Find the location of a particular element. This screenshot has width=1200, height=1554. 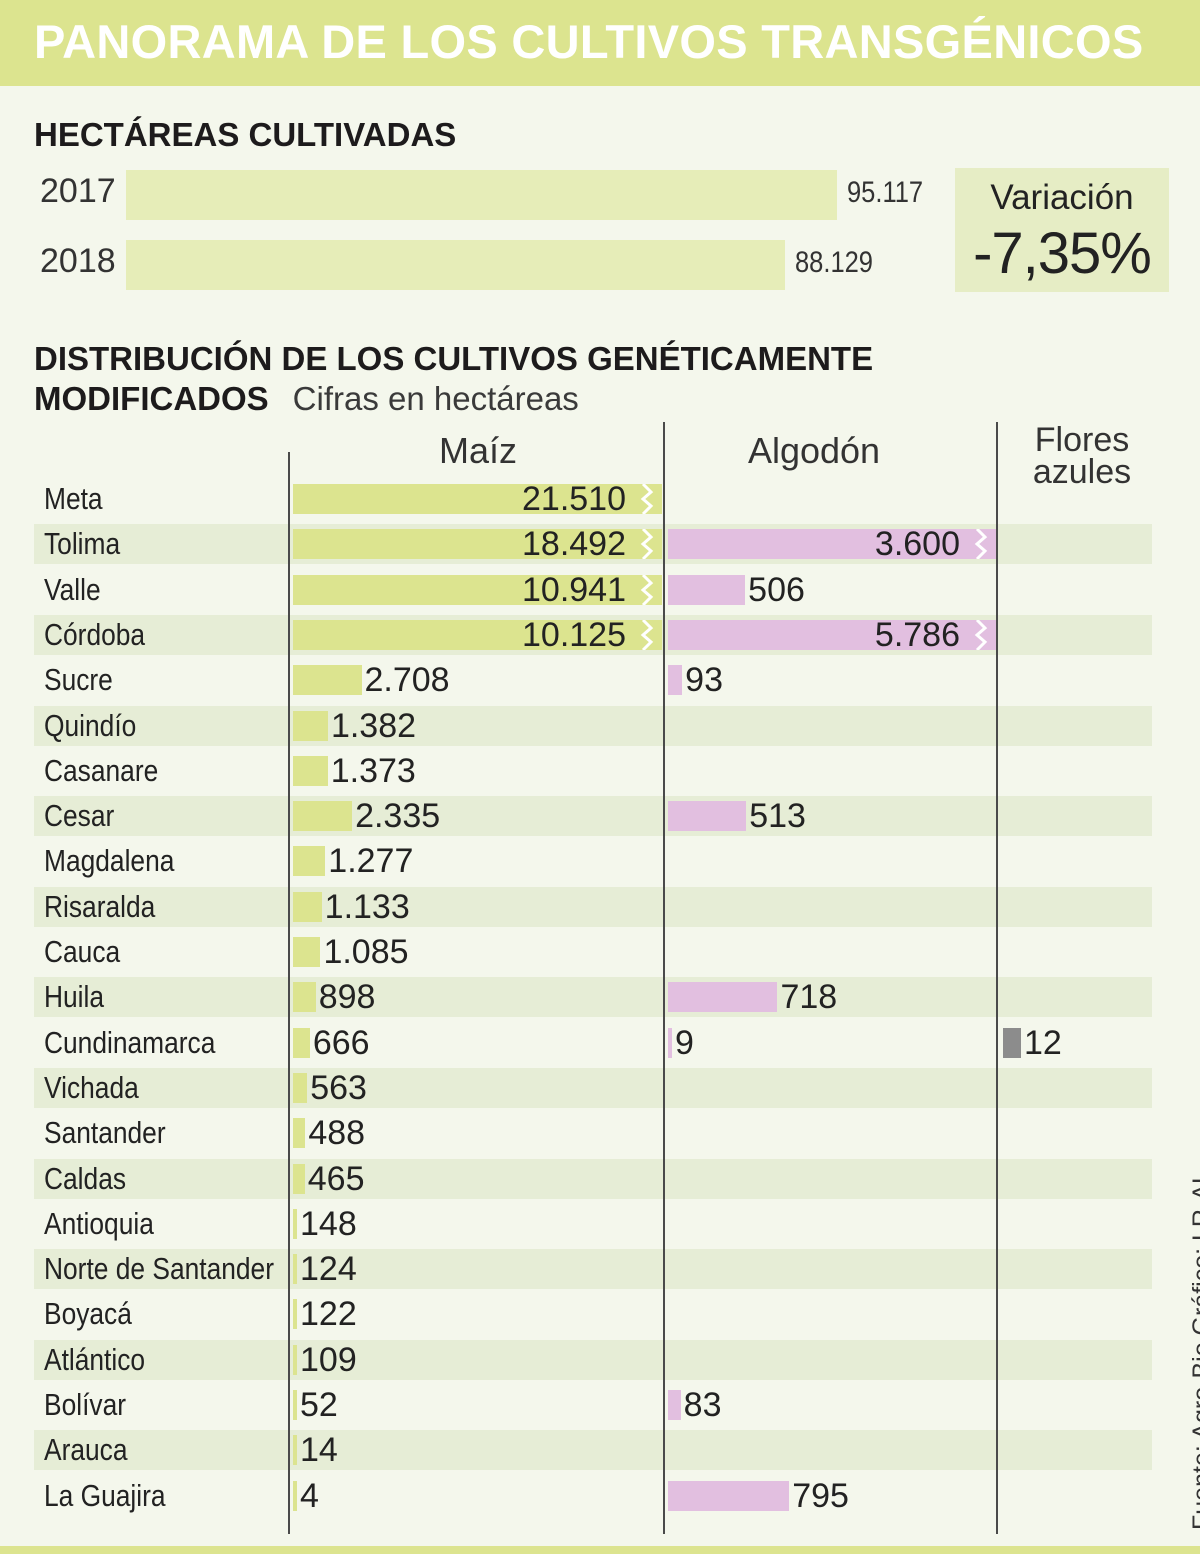

bar-value-maiz: 1.373 is located at coordinates (373, 770).